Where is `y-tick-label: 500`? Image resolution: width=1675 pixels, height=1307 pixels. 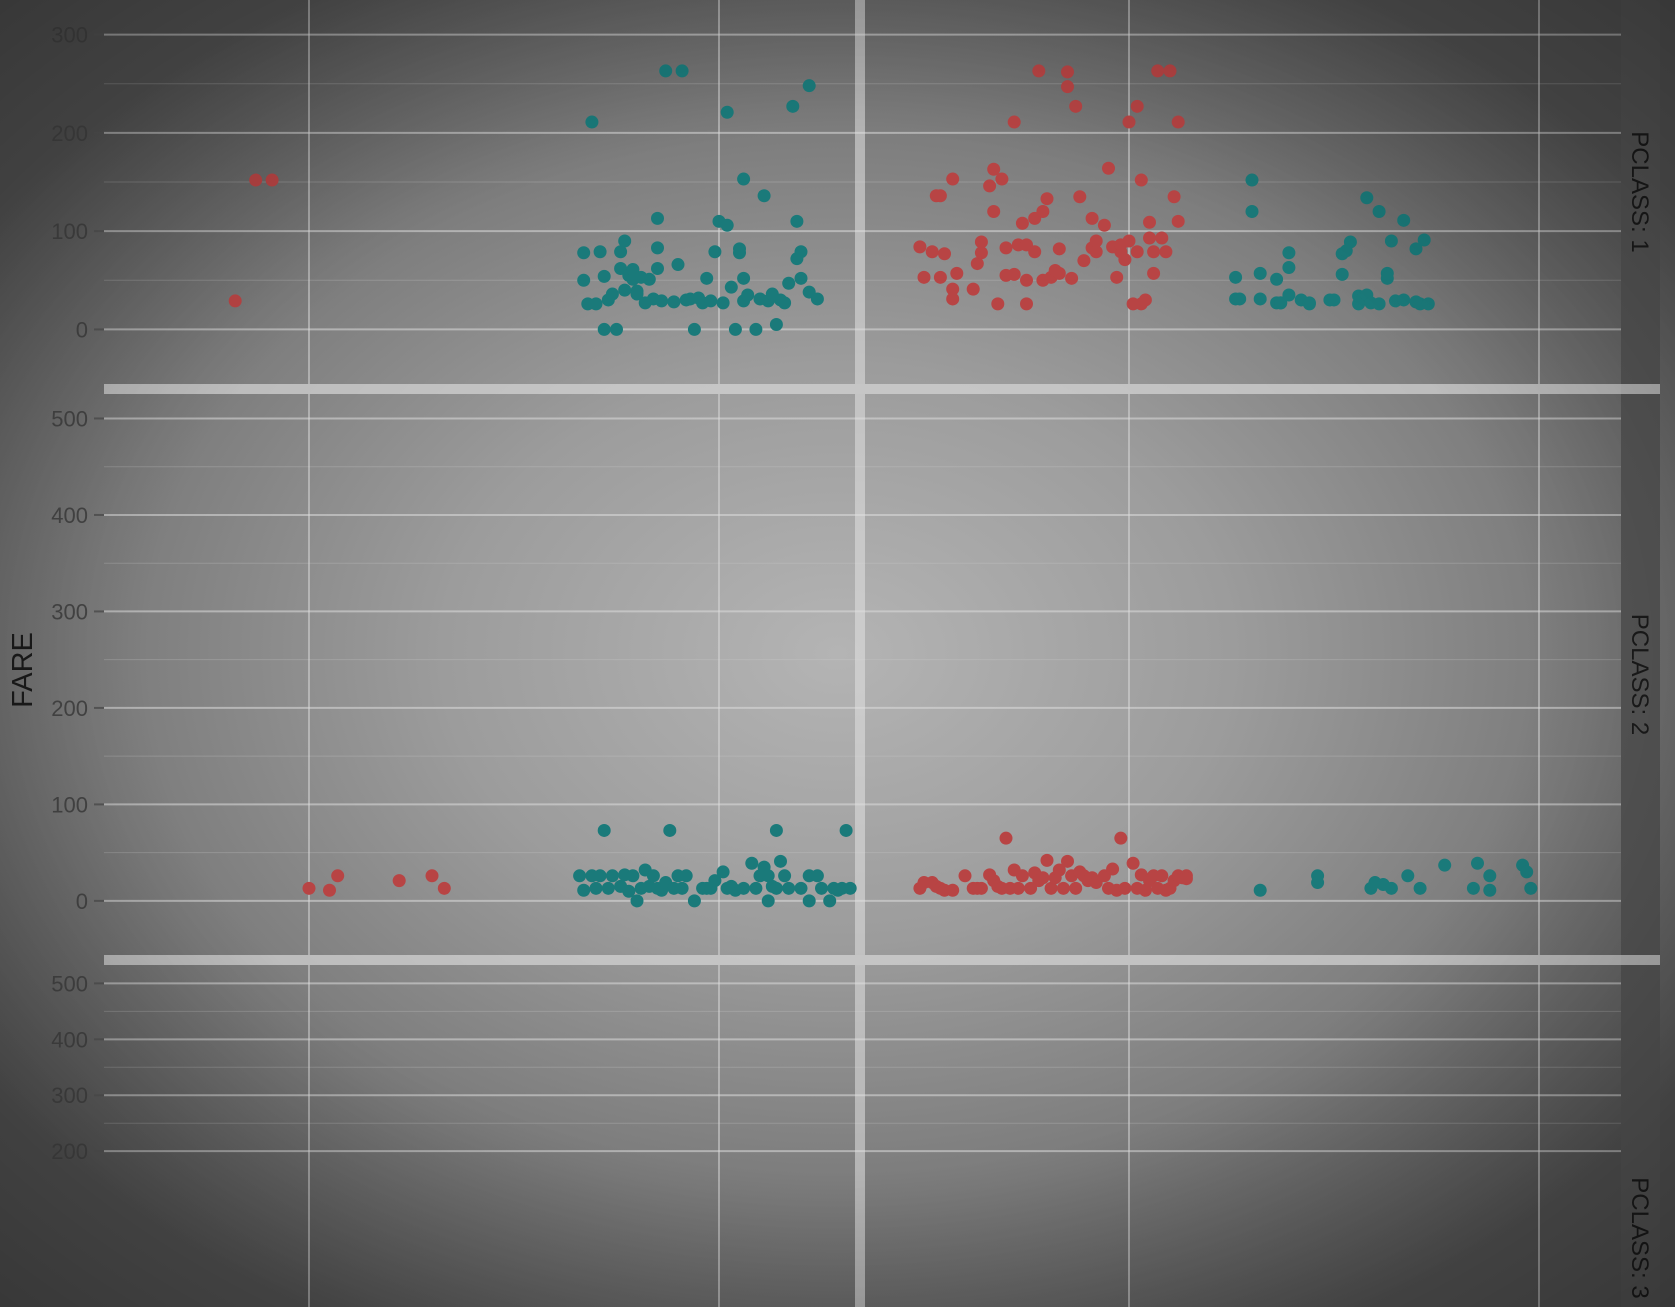
y-tick-label: 500 is located at coordinates (69, 418).